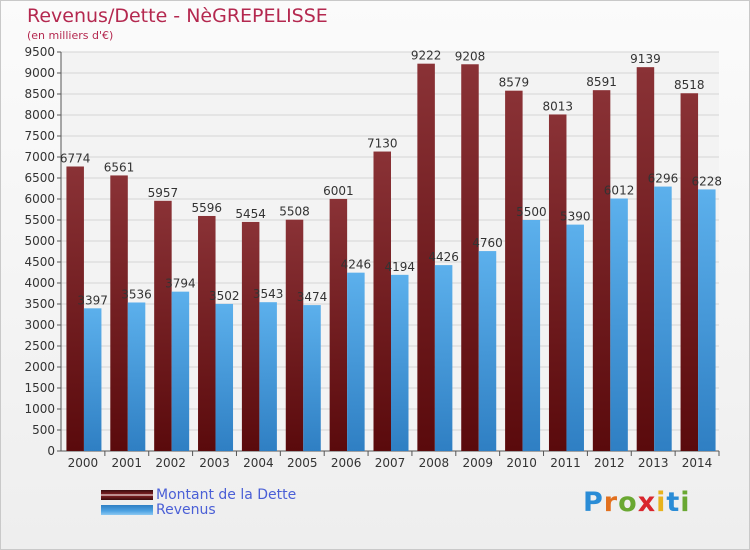 The width and height of the screenshot is (750, 550). Describe the element at coordinates (250, 214) in the screenshot. I see `data-label-dette: 5454` at that location.